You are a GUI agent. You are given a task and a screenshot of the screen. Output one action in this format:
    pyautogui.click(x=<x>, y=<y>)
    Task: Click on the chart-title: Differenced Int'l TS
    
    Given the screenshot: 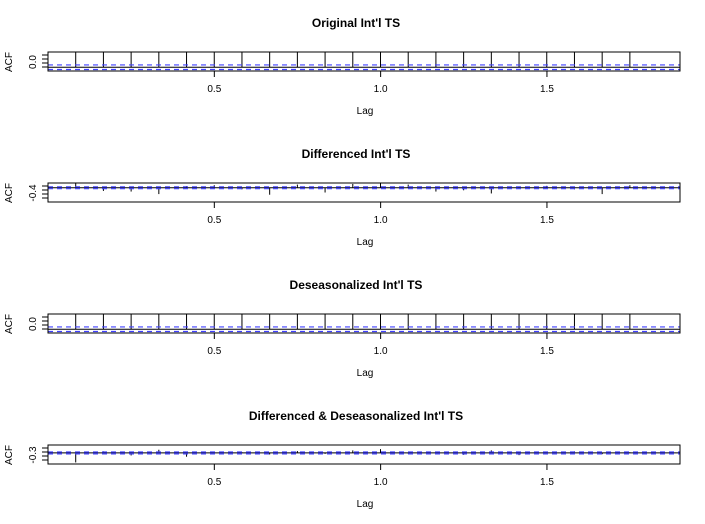 What is the action you would take?
    pyautogui.click(x=356, y=154)
    